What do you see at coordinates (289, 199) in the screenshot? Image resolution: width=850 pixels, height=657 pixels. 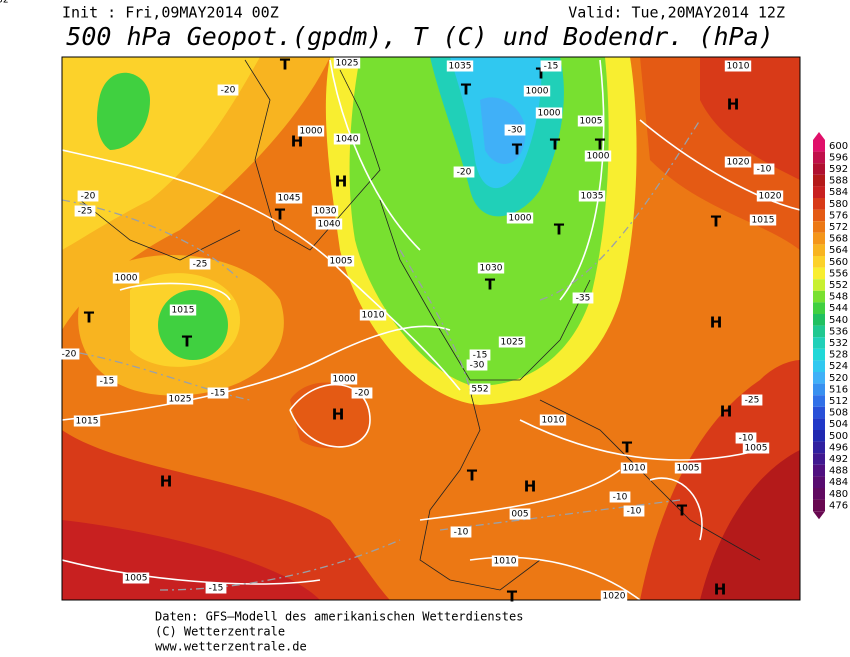 I see `contour-label: 1045` at bounding box center [289, 199].